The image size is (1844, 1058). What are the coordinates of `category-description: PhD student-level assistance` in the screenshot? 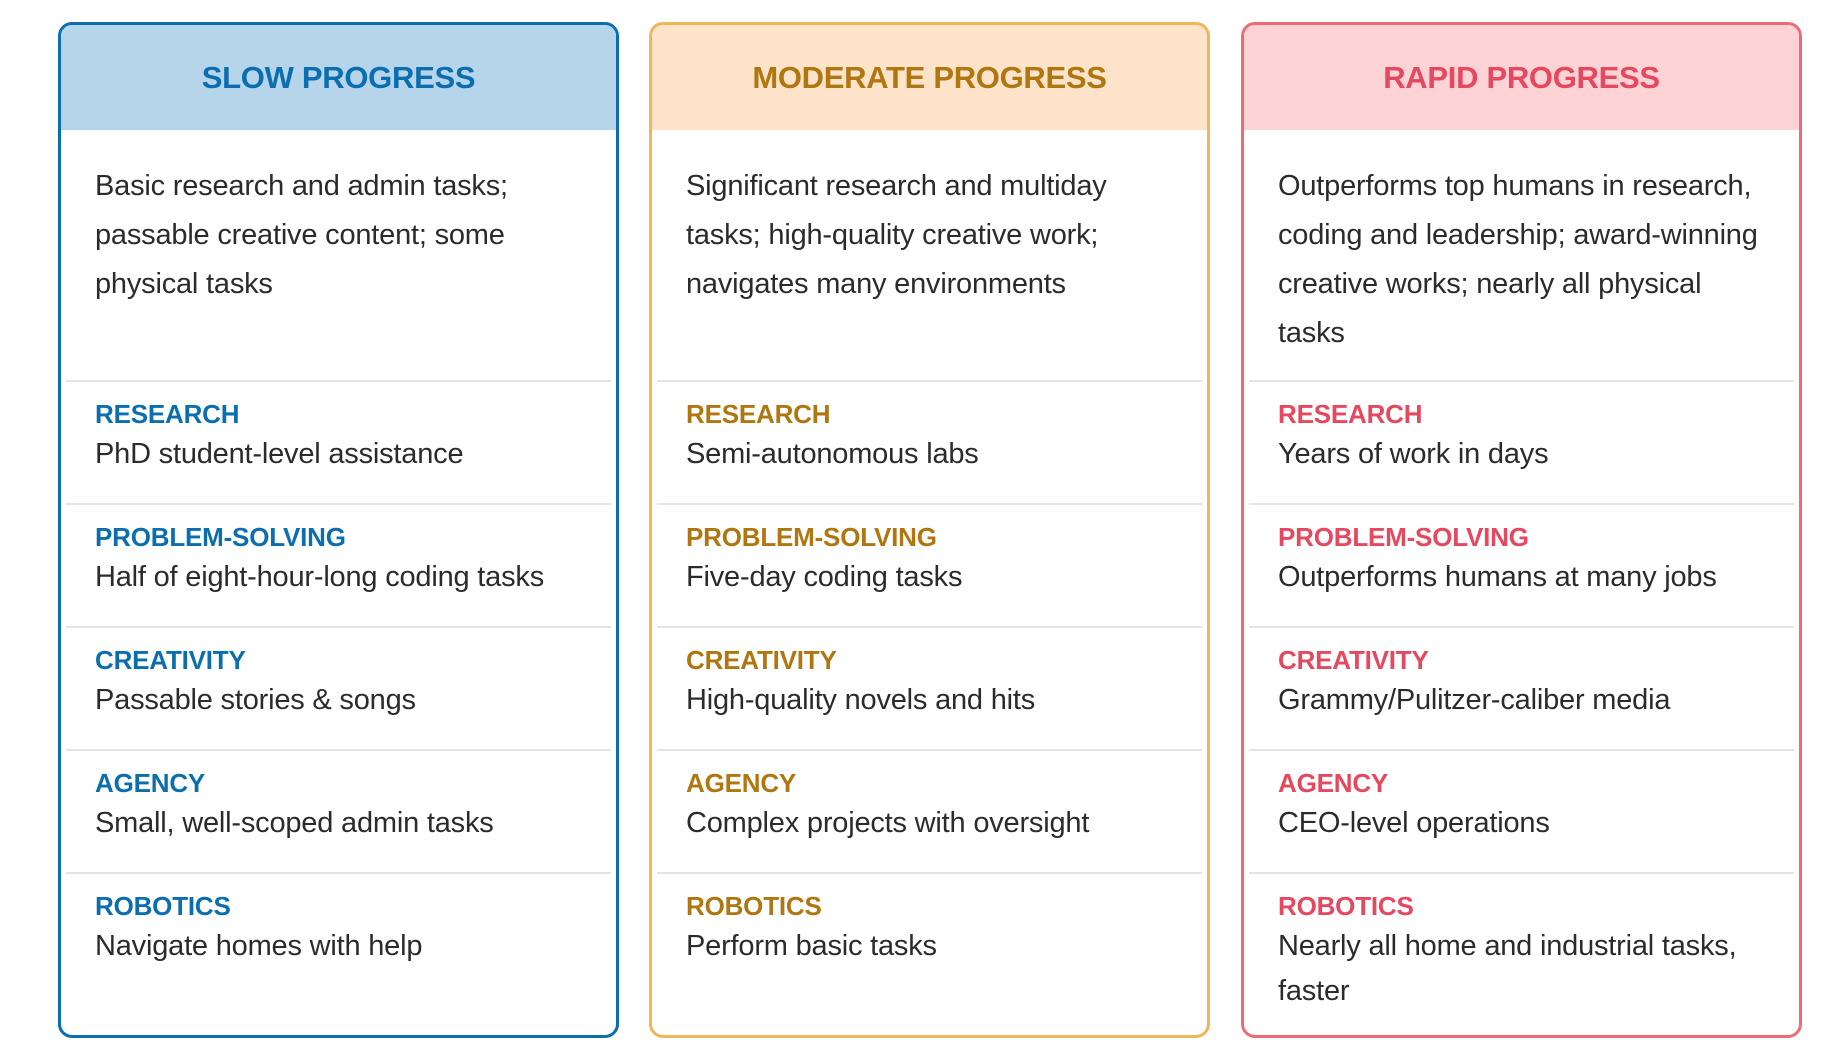 It's located at (279, 454).